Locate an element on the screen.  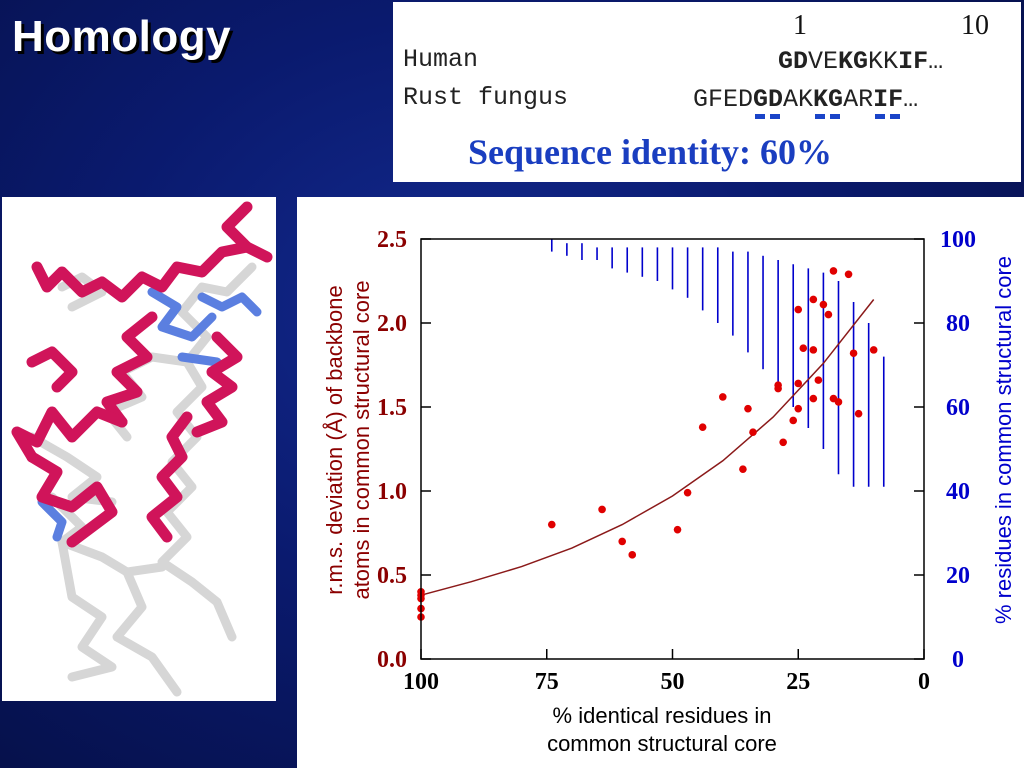
y-axis-label-line-2: atoms in common structural core is located at coordinates (361, 439).